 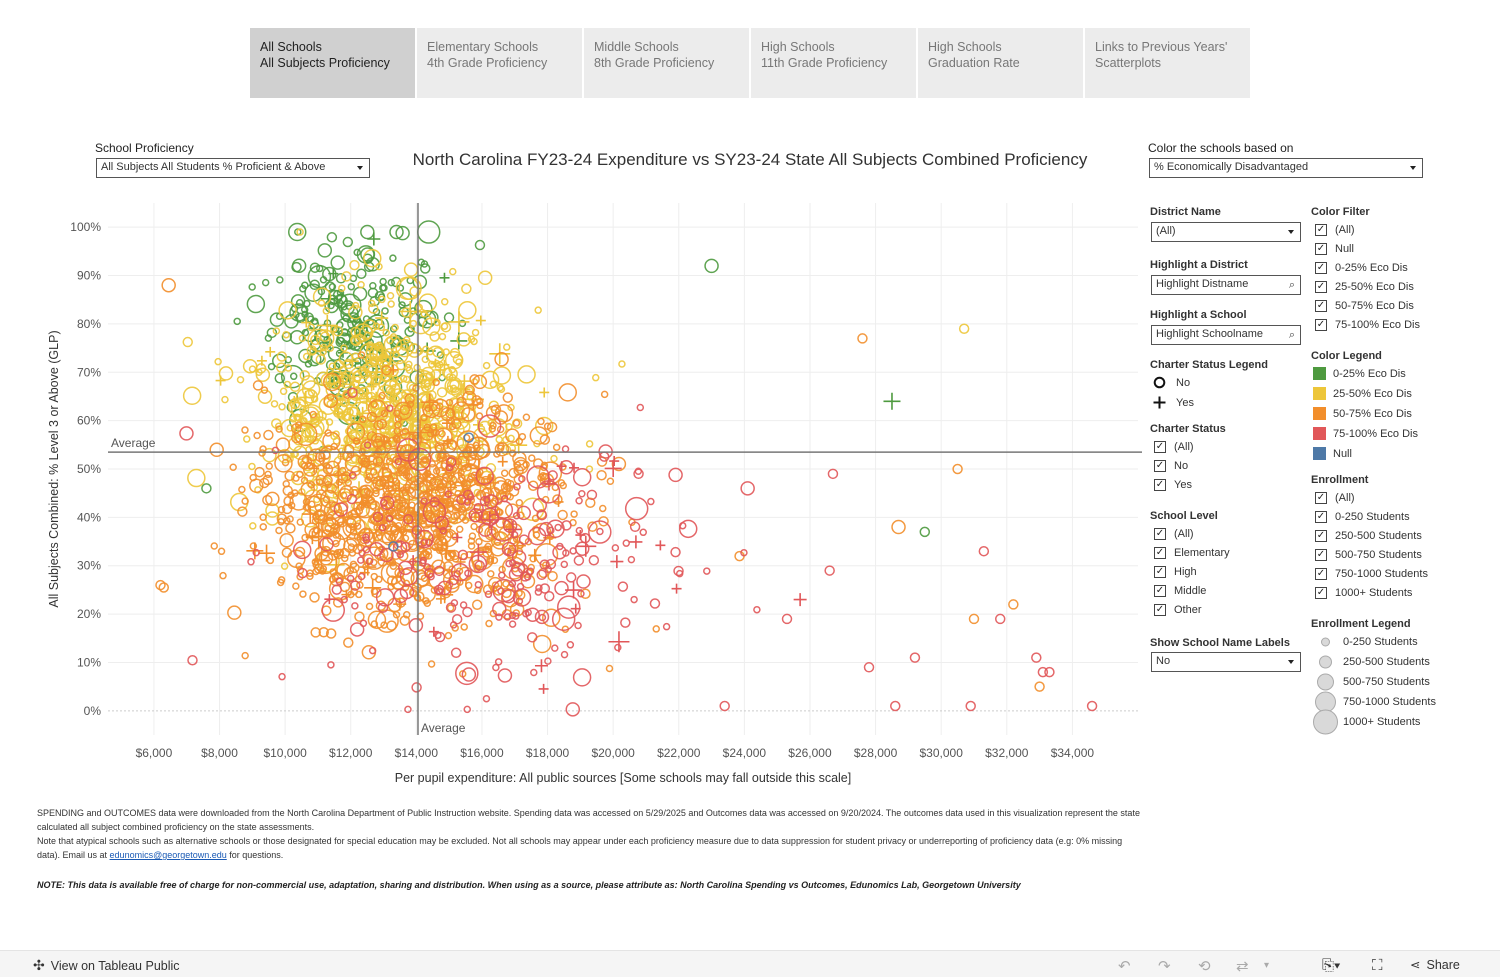 I want to click on checkbox-item: ✓ 50-75% Eco Dis, so click(x=1364, y=306).